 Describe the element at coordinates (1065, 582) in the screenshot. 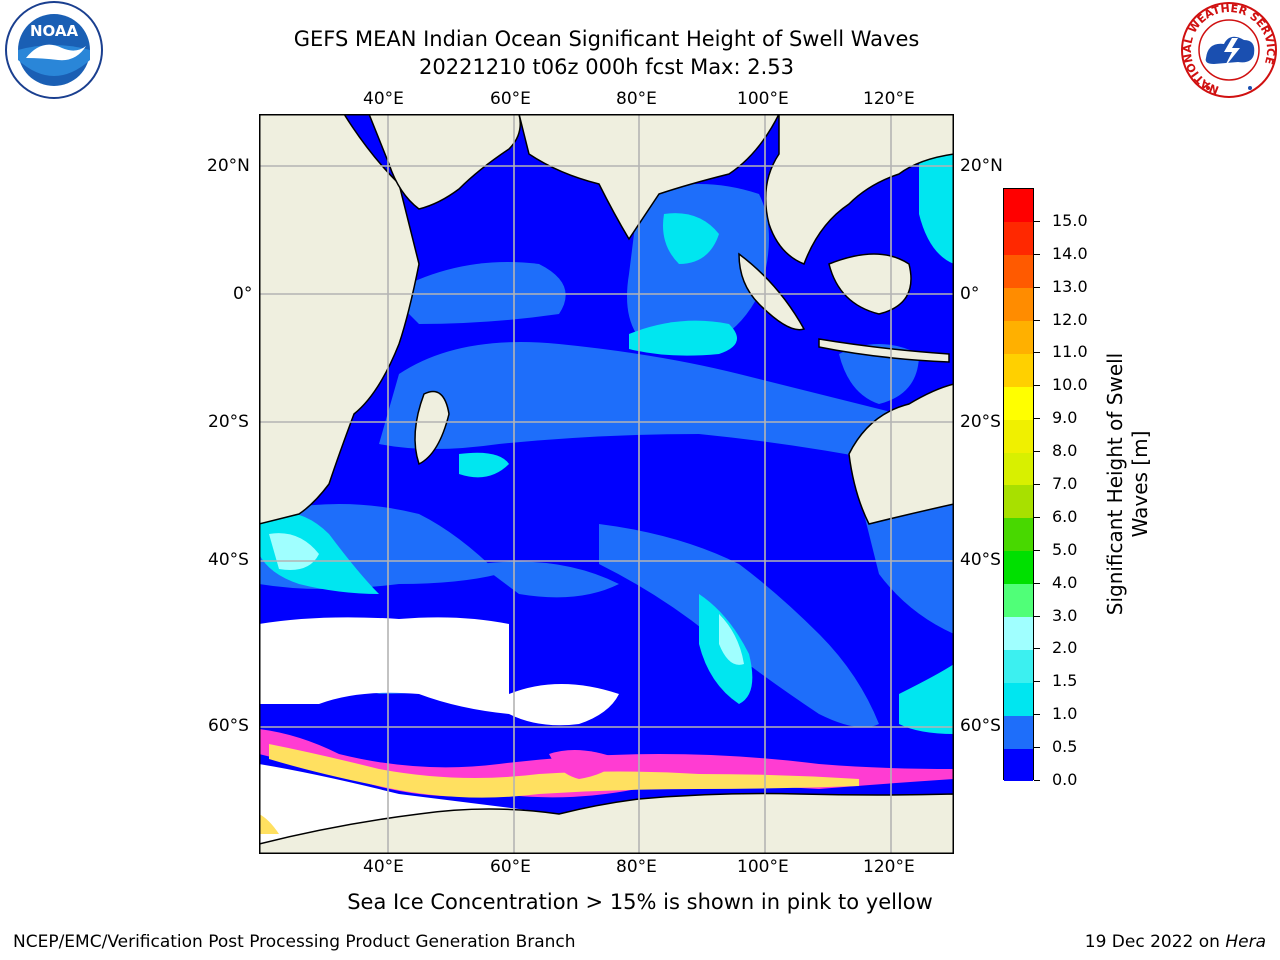

I see `colorbar-tick-label: 4.0` at that location.